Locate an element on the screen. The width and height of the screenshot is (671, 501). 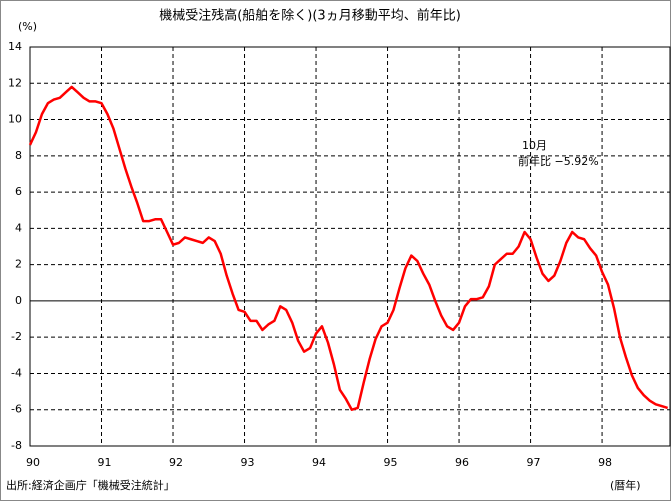
y-unit: (%) is located at coordinates (27, 26).